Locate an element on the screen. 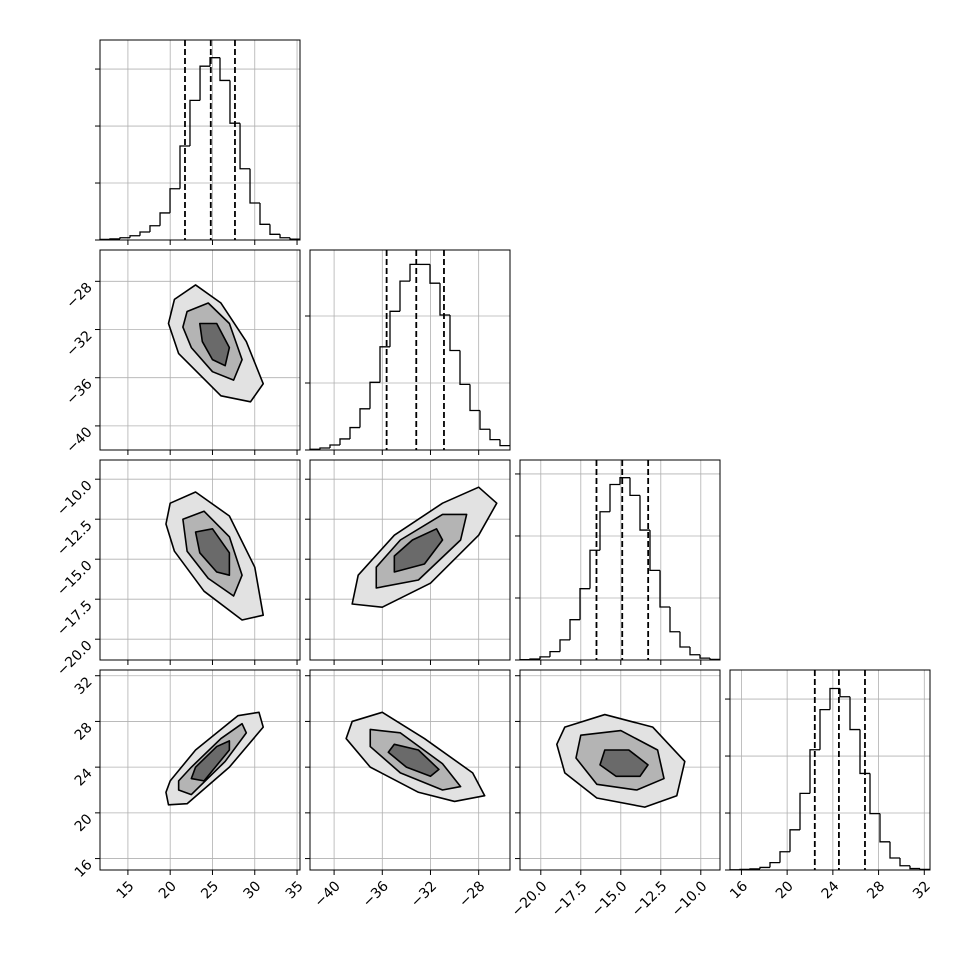  y-tick-label: −17.5 is located at coordinates (75, 619).